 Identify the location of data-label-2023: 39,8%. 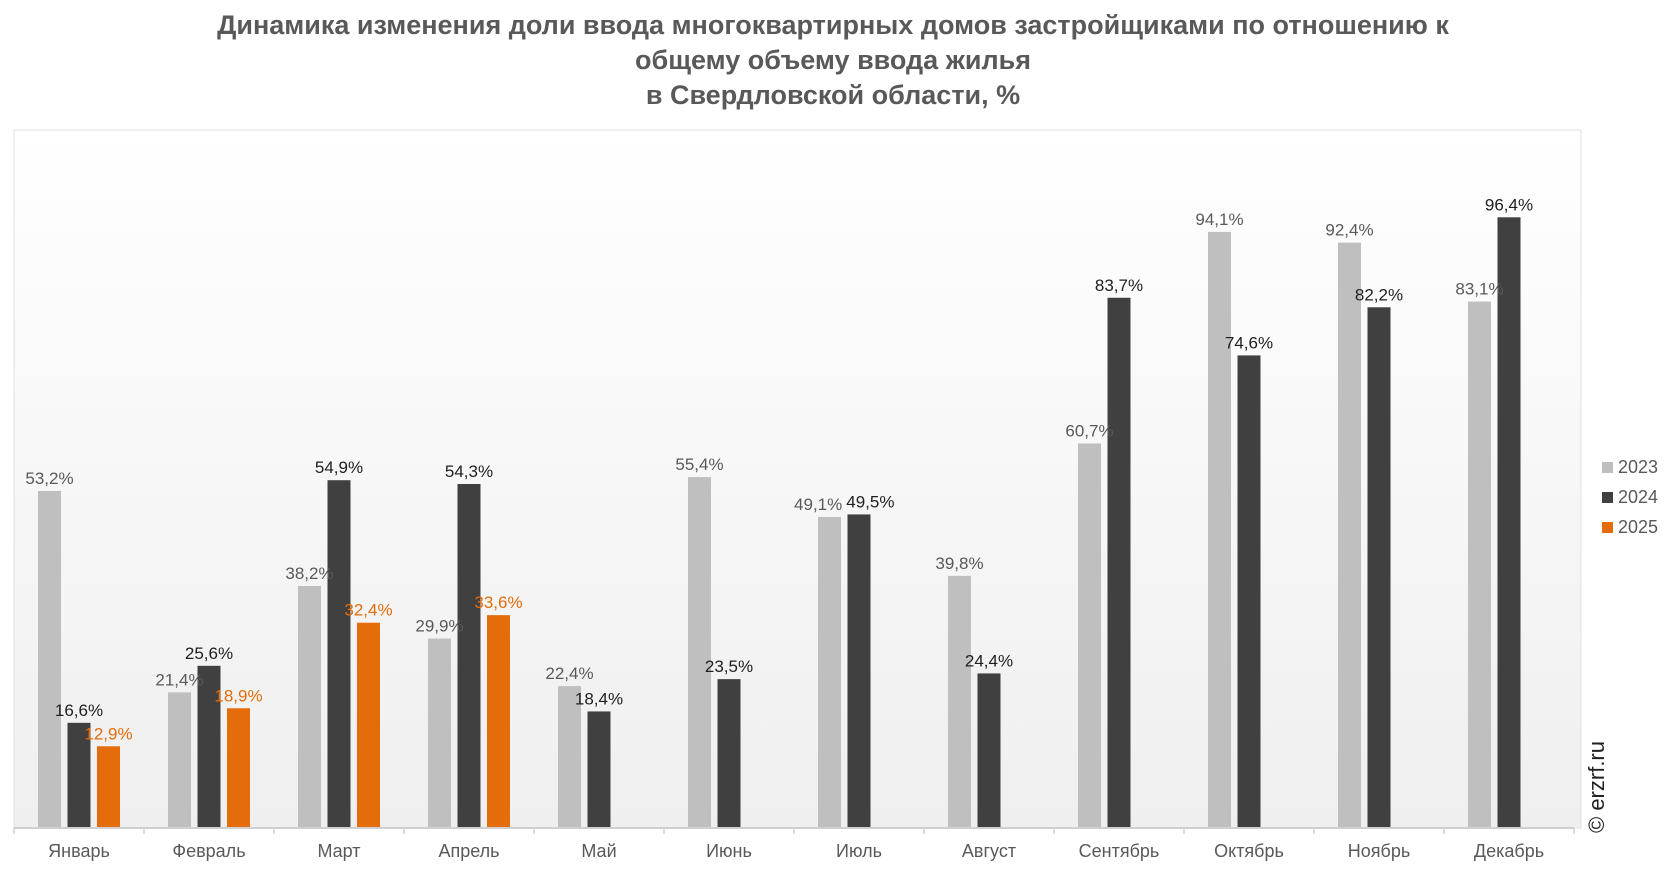
(959, 563).